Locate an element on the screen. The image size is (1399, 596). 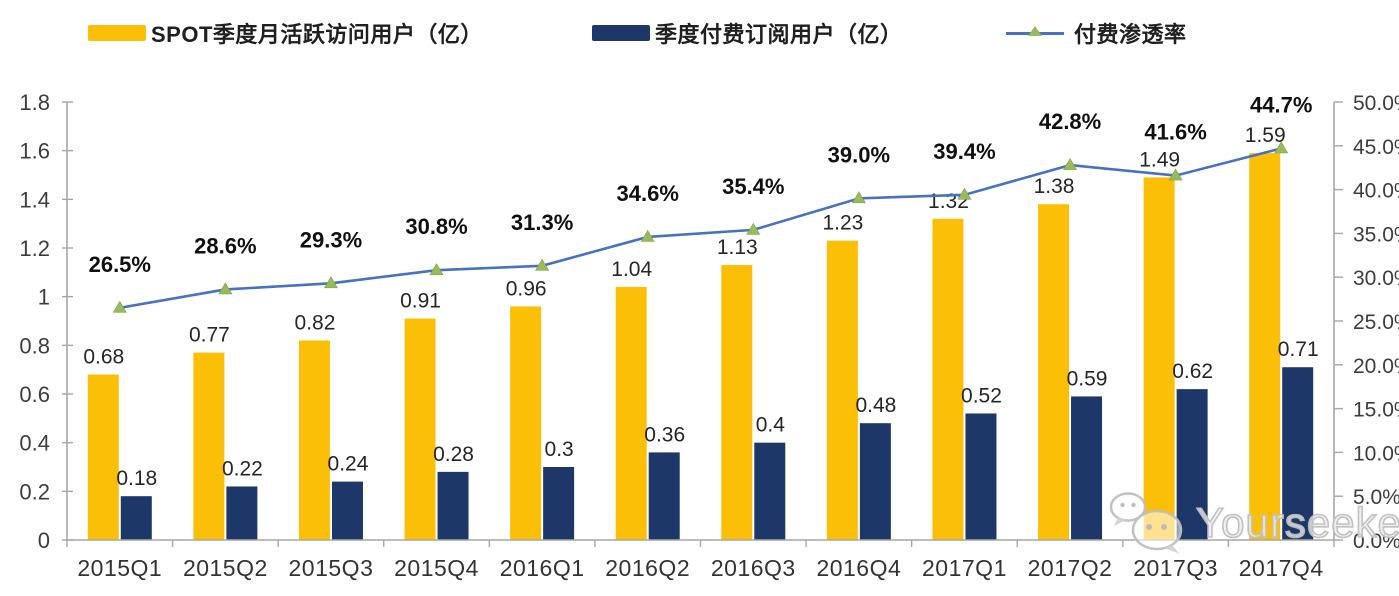
right-axis-tick-label: 25.0% is located at coordinates (1376, 322).